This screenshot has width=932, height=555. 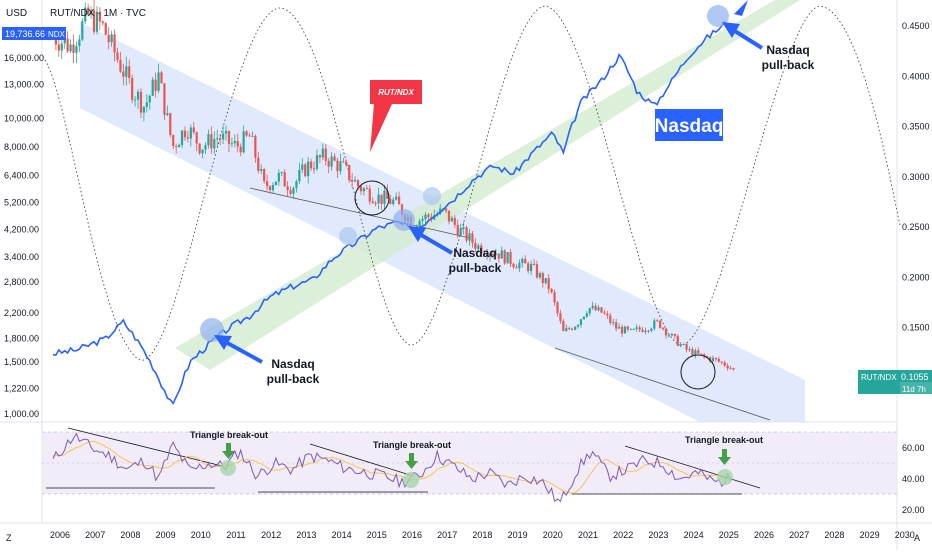 What do you see at coordinates (905, 535) in the screenshot?
I see `time-tick-label: 2030` at bounding box center [905, 535].